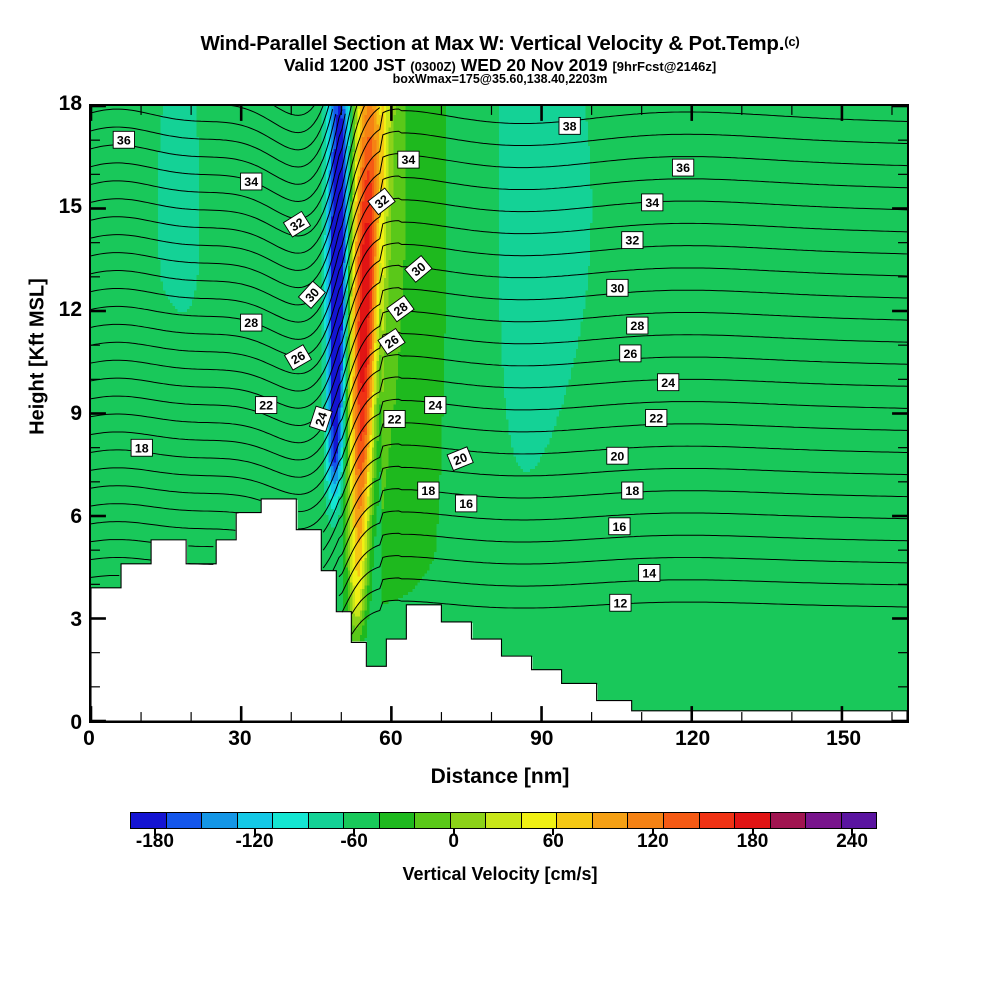 Image resolution: width=1000 pixels, height=1000 pixels. I want to click on contour-label: 38, so click(569, 125).